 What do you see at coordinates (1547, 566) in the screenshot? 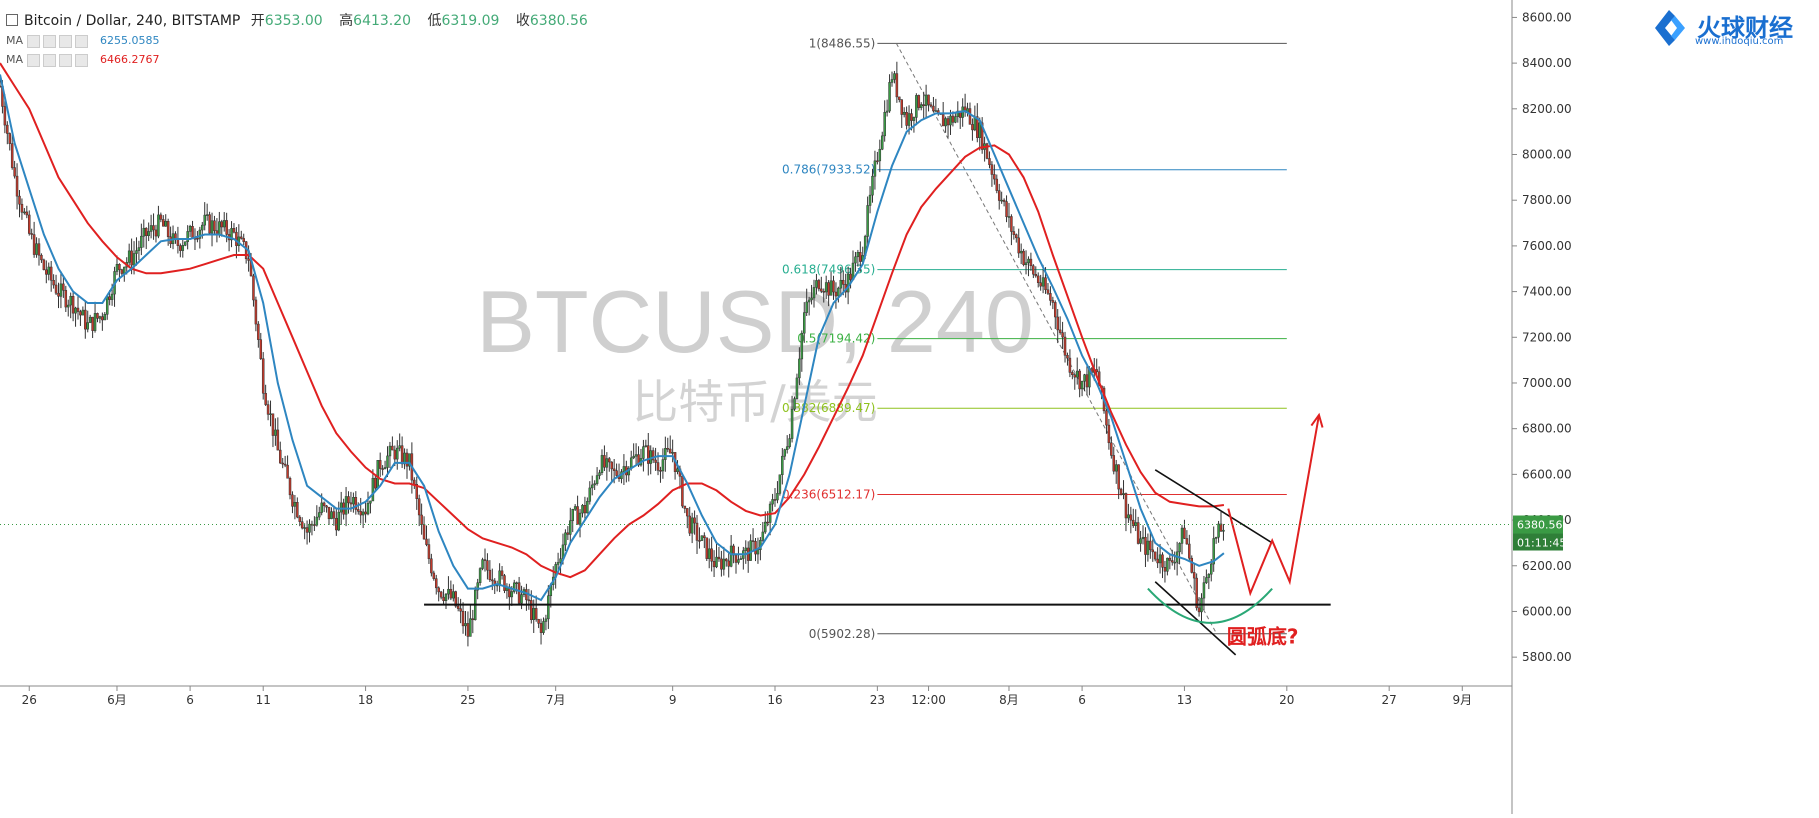
I see `price-tick-label: 6200.00` at bounding box center [1547, 566].